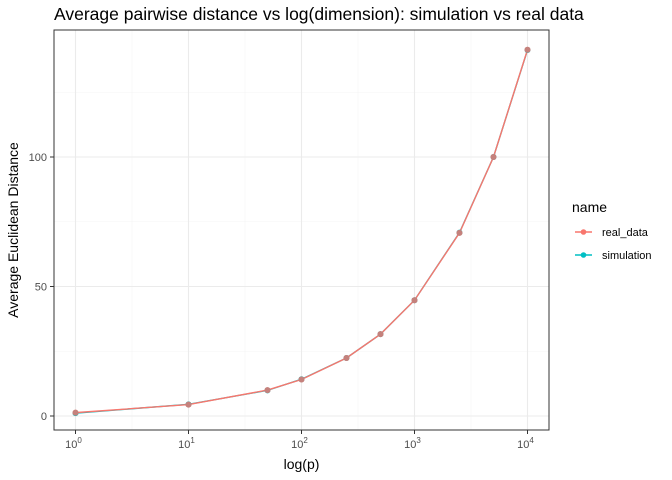 The width and height of the screenshot is (672, 480). Describe the element at coordinates (73, 443) in the screenshot. I see `x-tick-label: 10⁰` at that location.